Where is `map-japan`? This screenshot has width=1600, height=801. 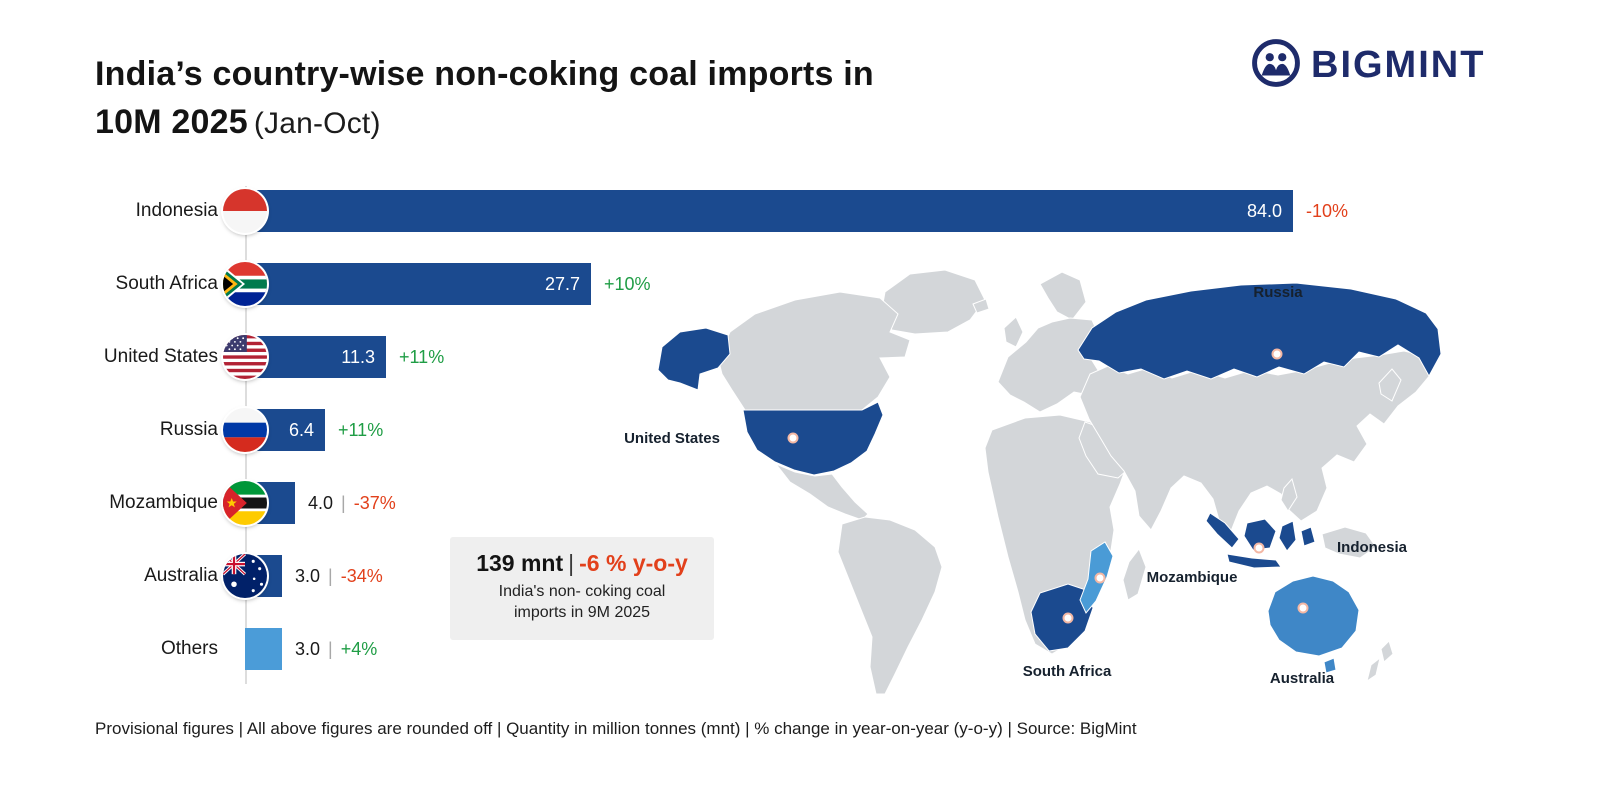 map-japan is located at coordinates (1390, 385).